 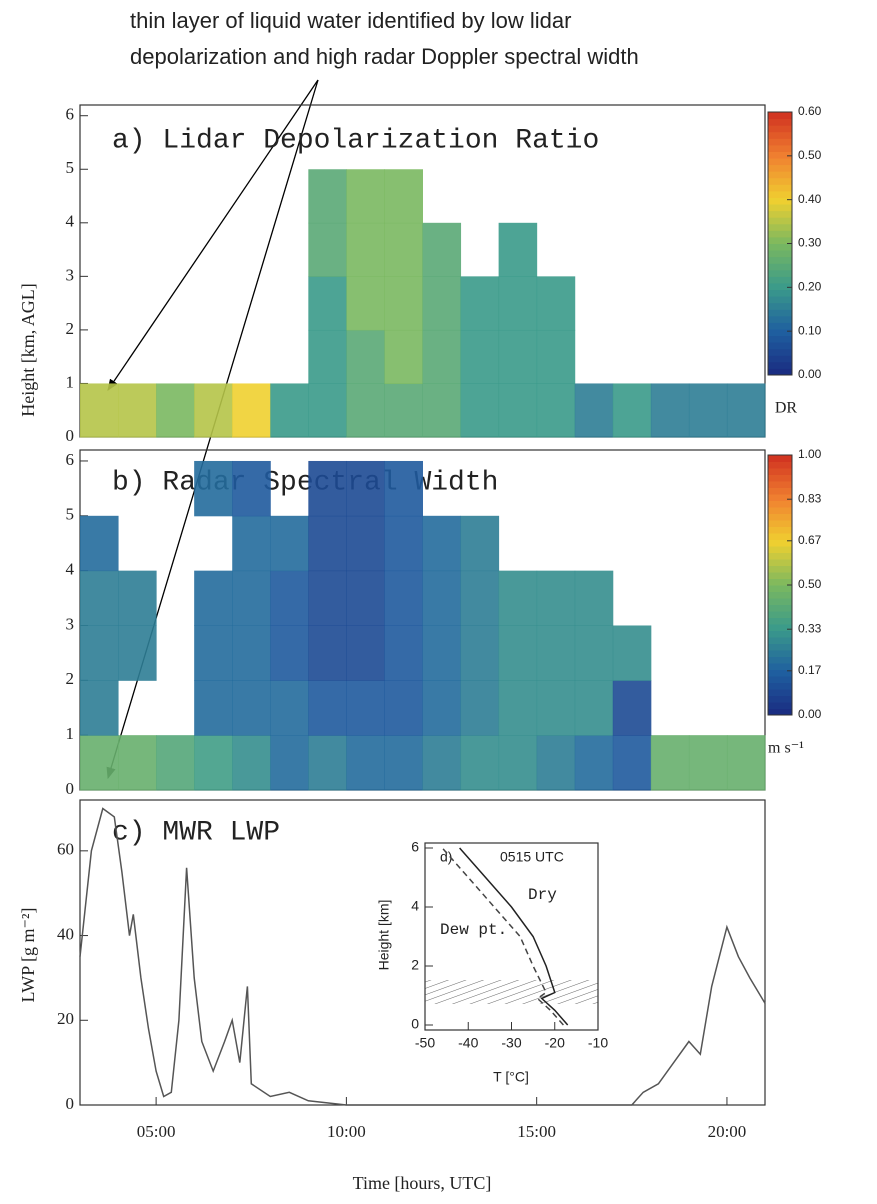 I want to click on colorbar-tick-label: 0.00, so click(x=810, y=374).